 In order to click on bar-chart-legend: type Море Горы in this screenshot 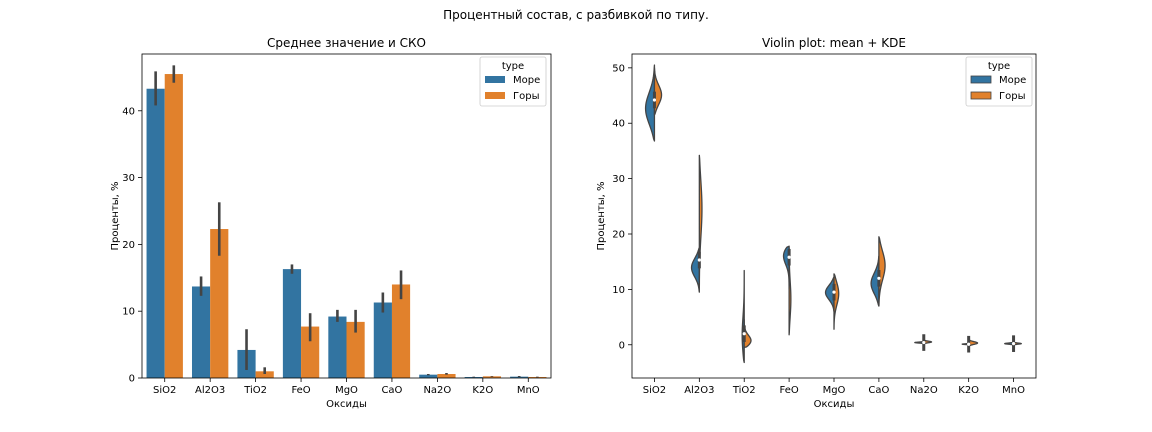, I will do `click(513, 81)`.